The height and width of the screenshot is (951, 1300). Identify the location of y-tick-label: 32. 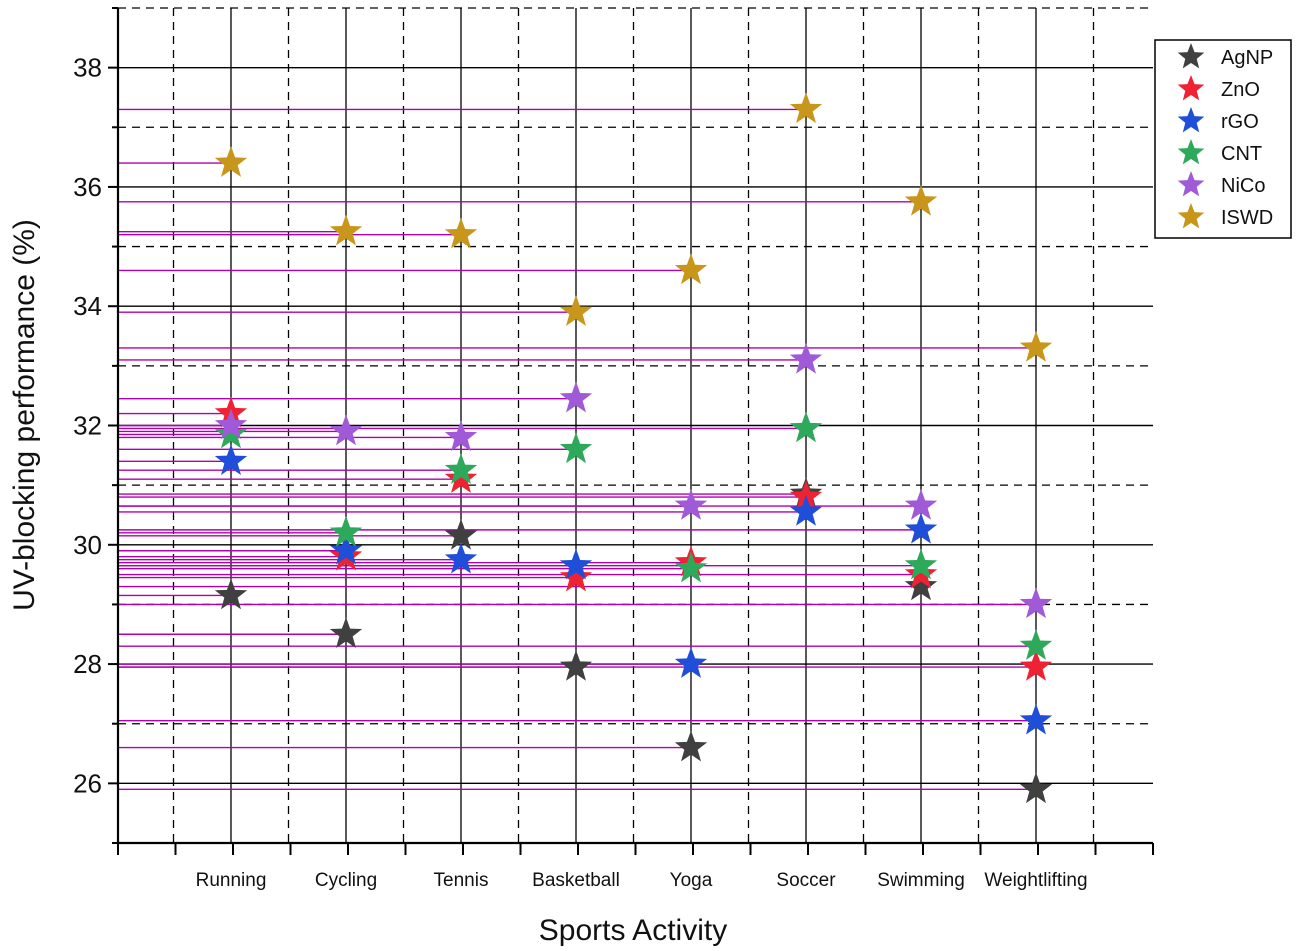
(87, 426).